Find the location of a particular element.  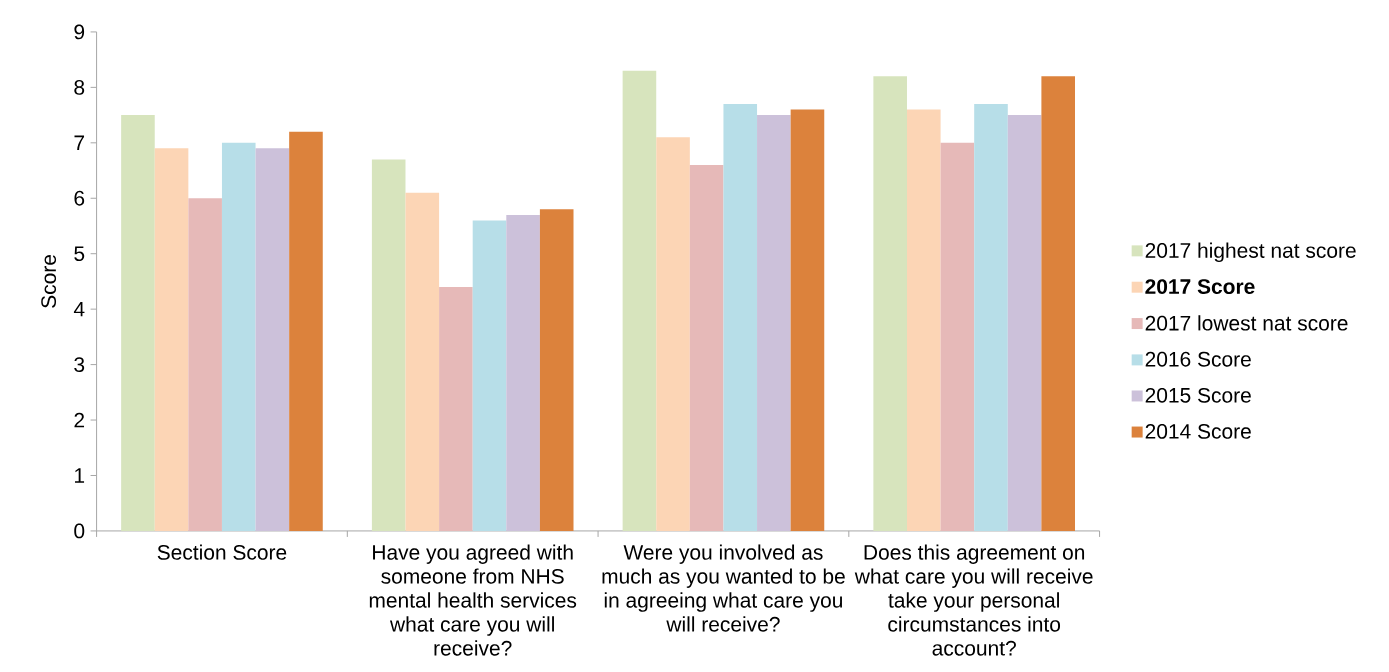

legend-label: 2017 Score is located at coordinates (1200, 287).